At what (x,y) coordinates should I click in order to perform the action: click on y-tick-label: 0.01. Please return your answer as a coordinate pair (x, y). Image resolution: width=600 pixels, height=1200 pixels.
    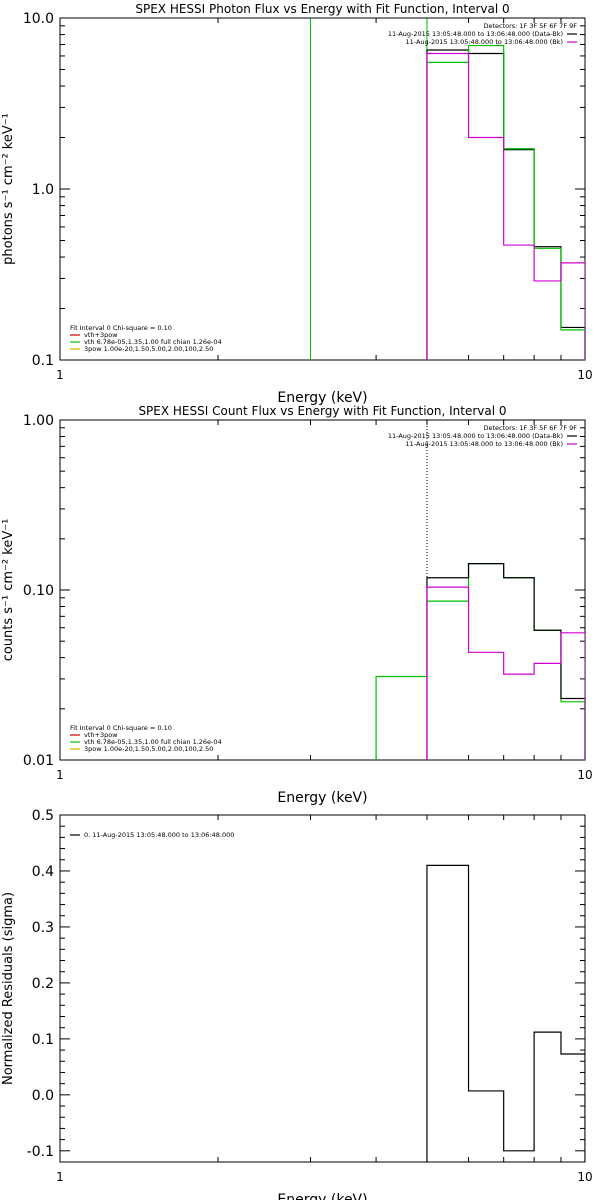
    Looking at the image, I should click on (38, 761).